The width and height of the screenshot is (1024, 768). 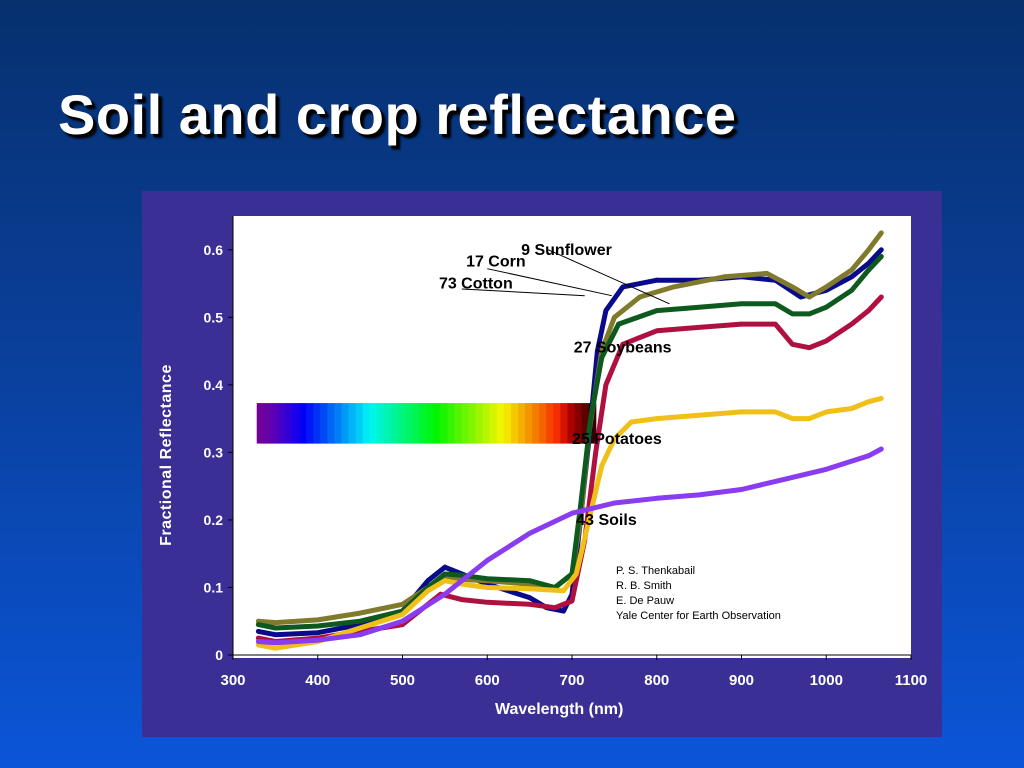 What do you see at coordinates (645, 601) in the screenshot?
I see `credit-line: E. De Pauw` at bounding box center [645, 601].